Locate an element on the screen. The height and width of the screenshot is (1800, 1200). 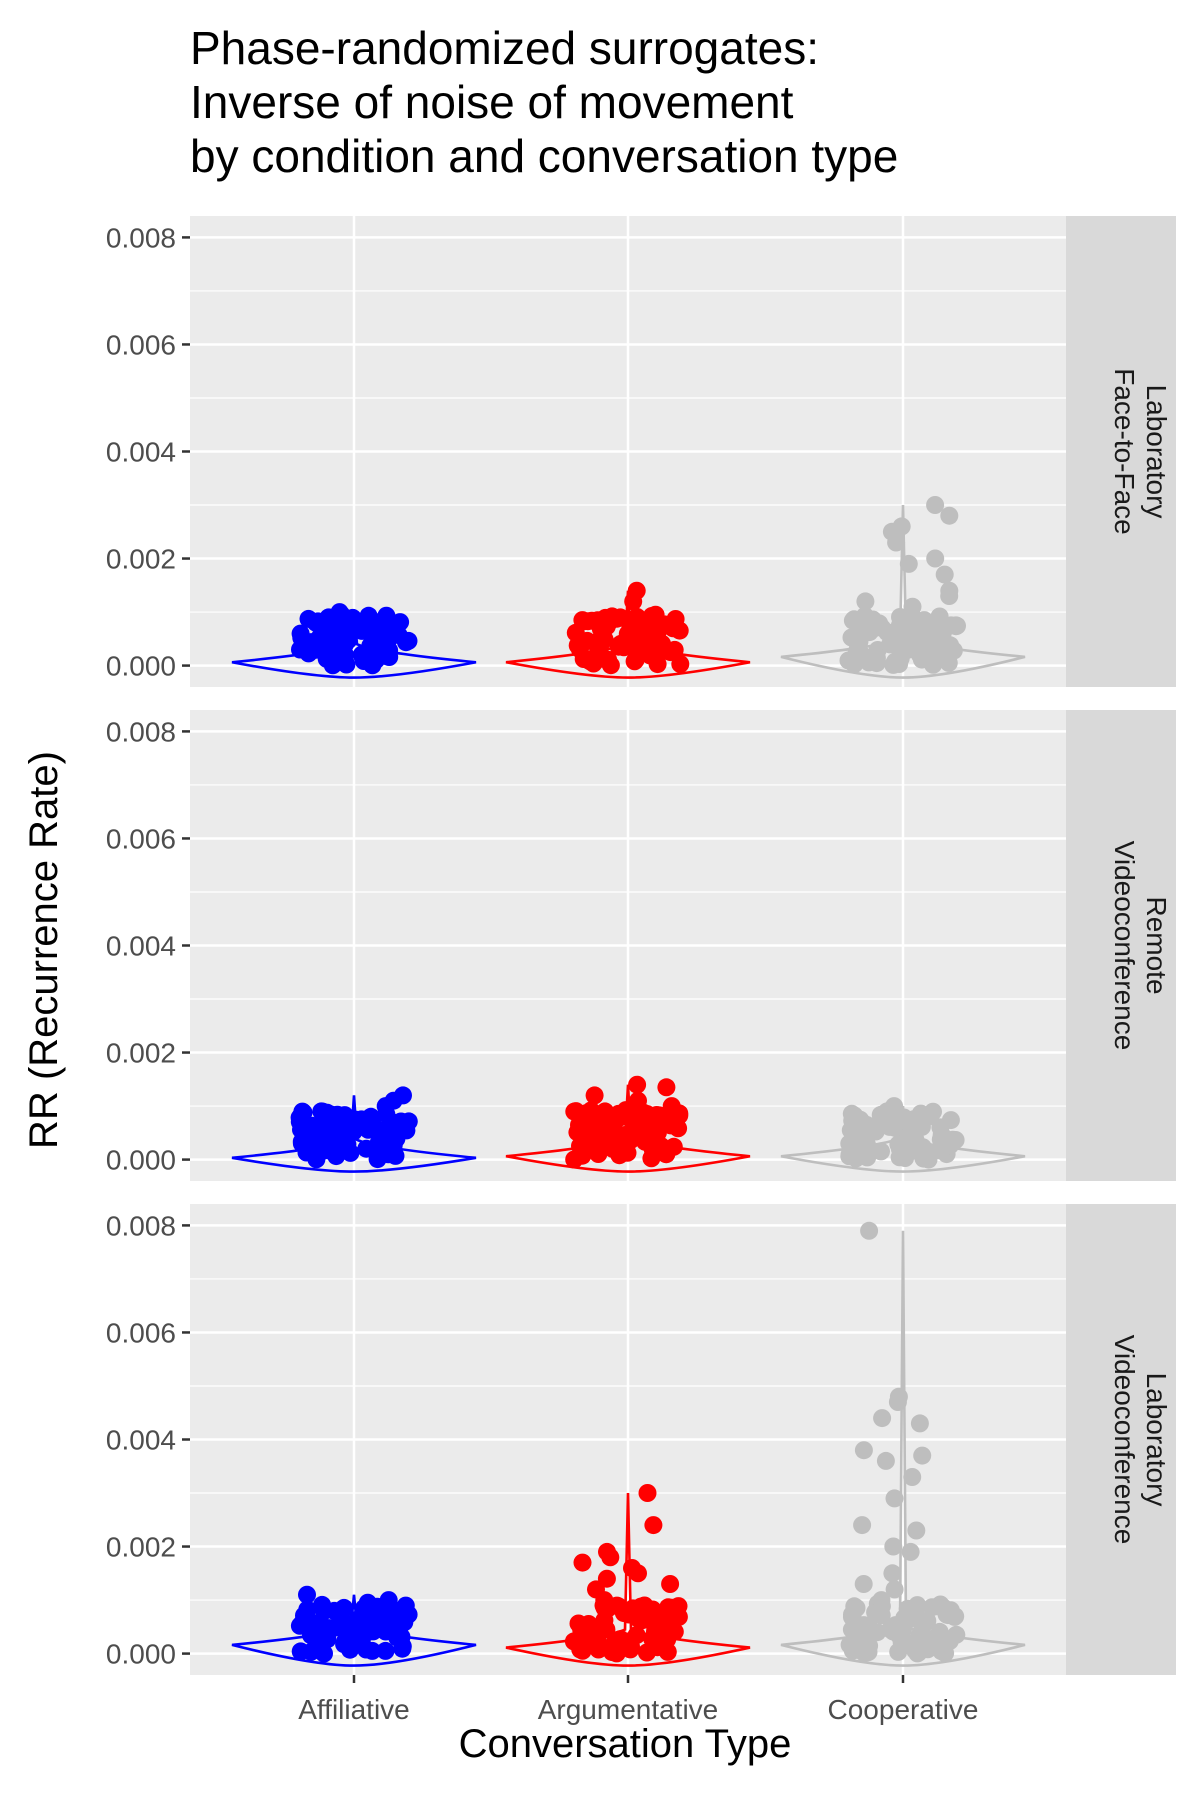
y-tick-label: 0.002 is located at coordinates (141, 559).